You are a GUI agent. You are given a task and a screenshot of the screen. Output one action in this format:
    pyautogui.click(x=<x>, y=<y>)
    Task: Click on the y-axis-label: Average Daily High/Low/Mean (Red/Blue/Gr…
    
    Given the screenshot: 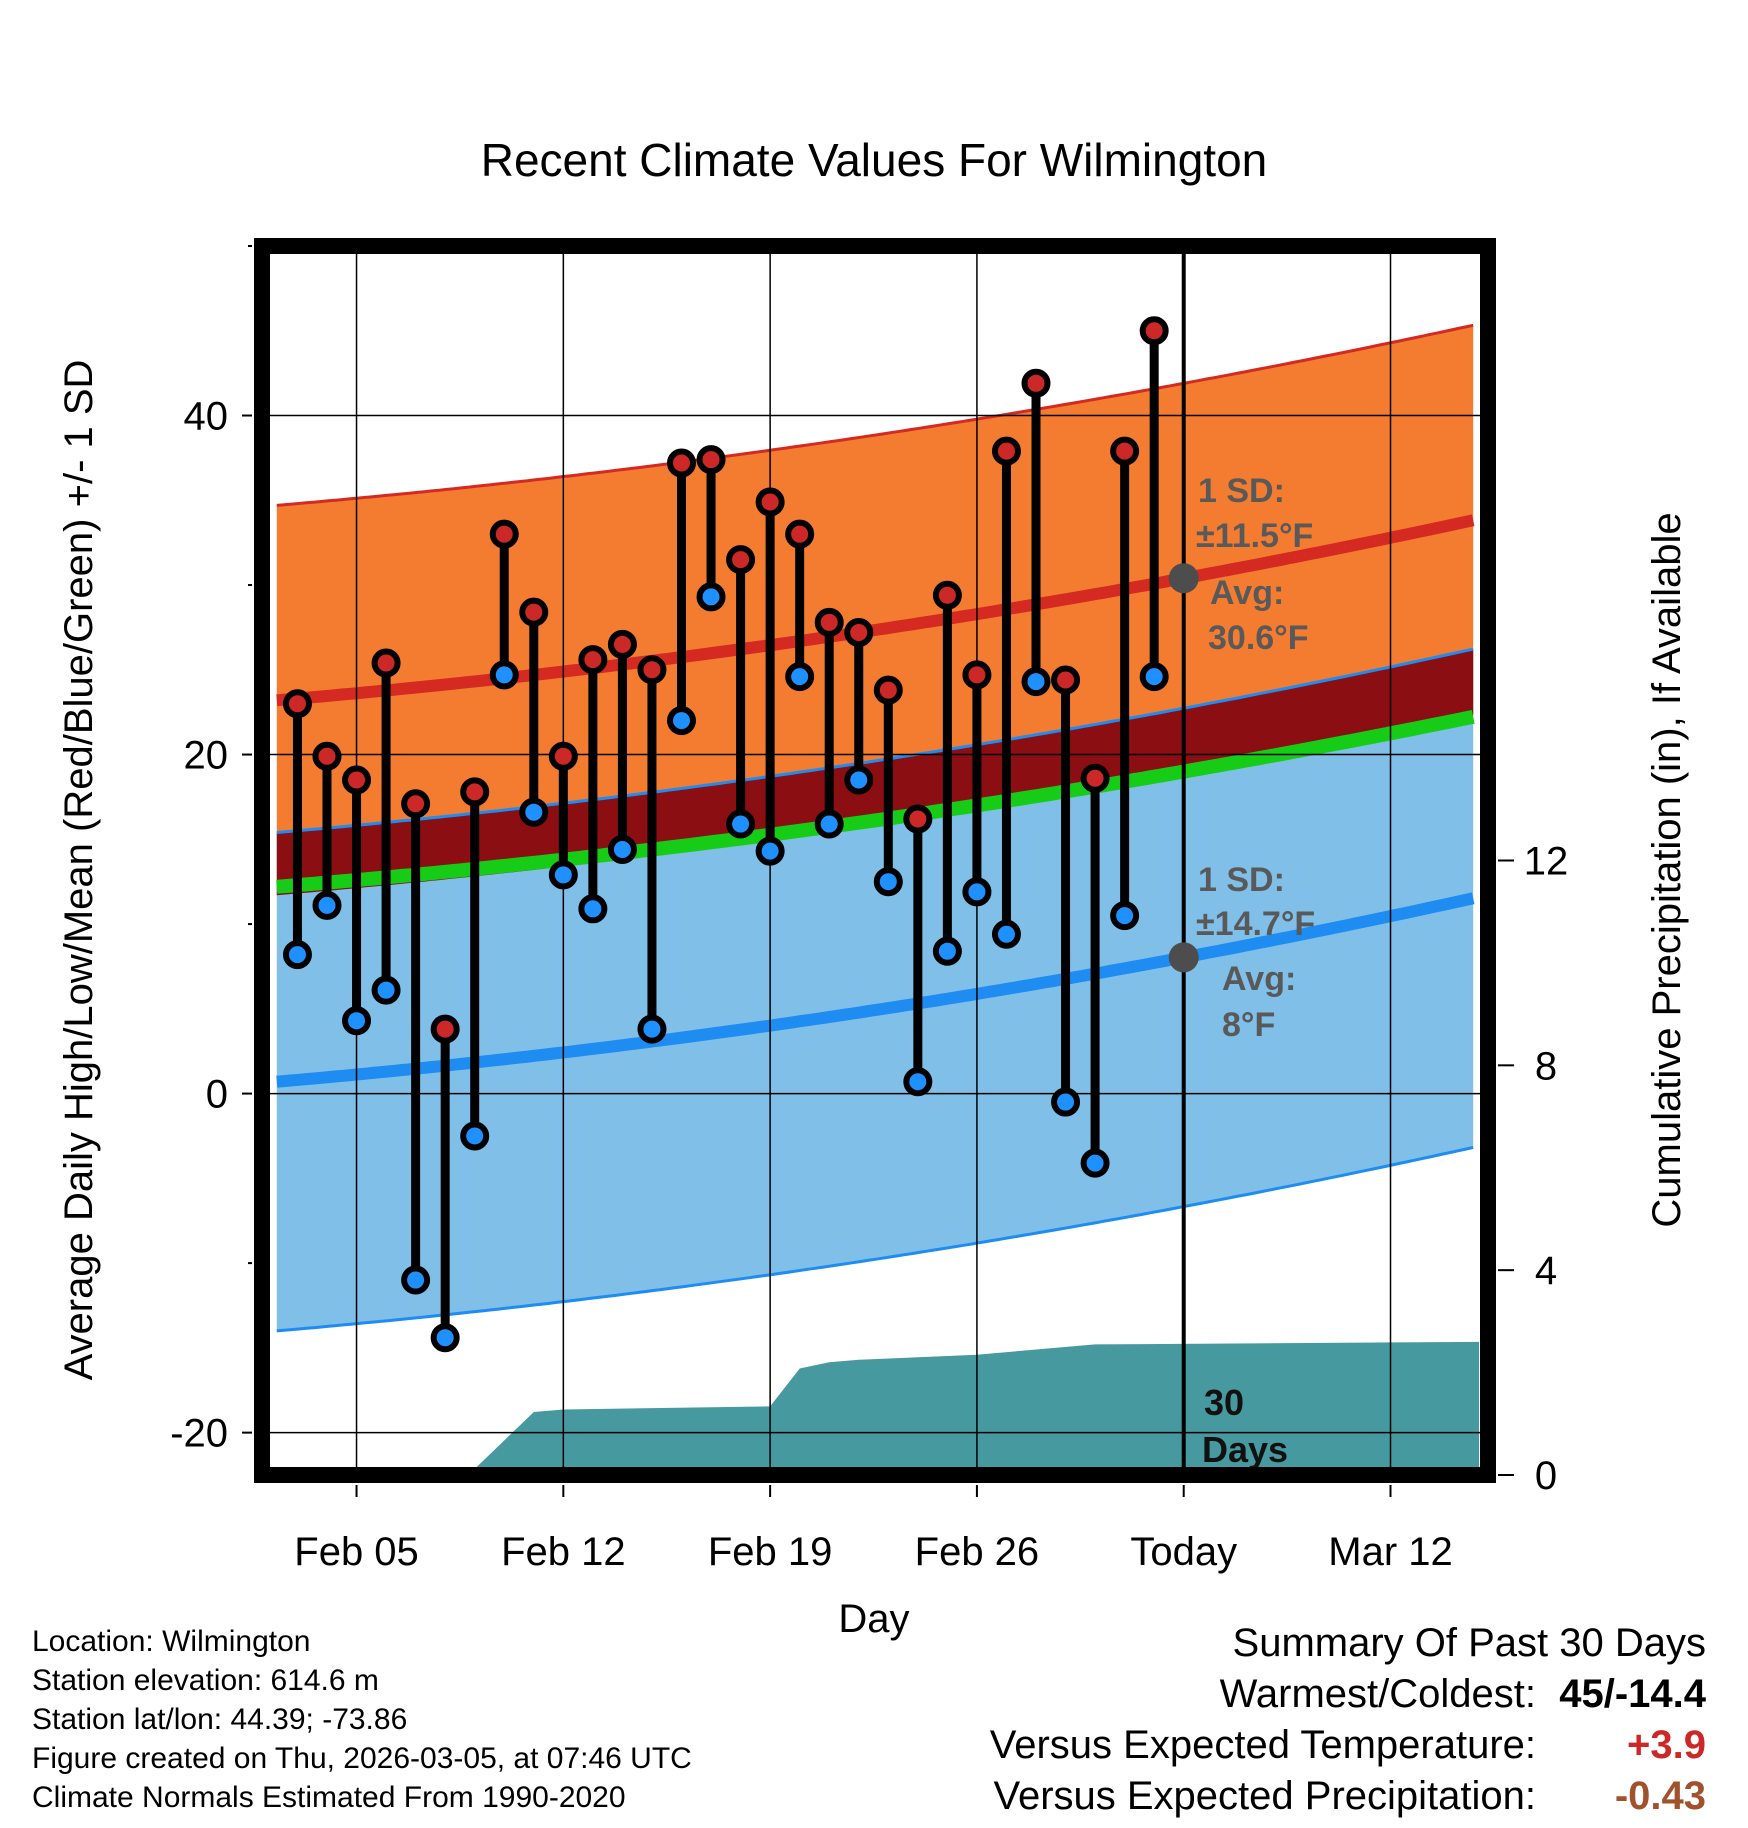 What is the action you would take?
    pyautogui.click(x=79, y=870)
    